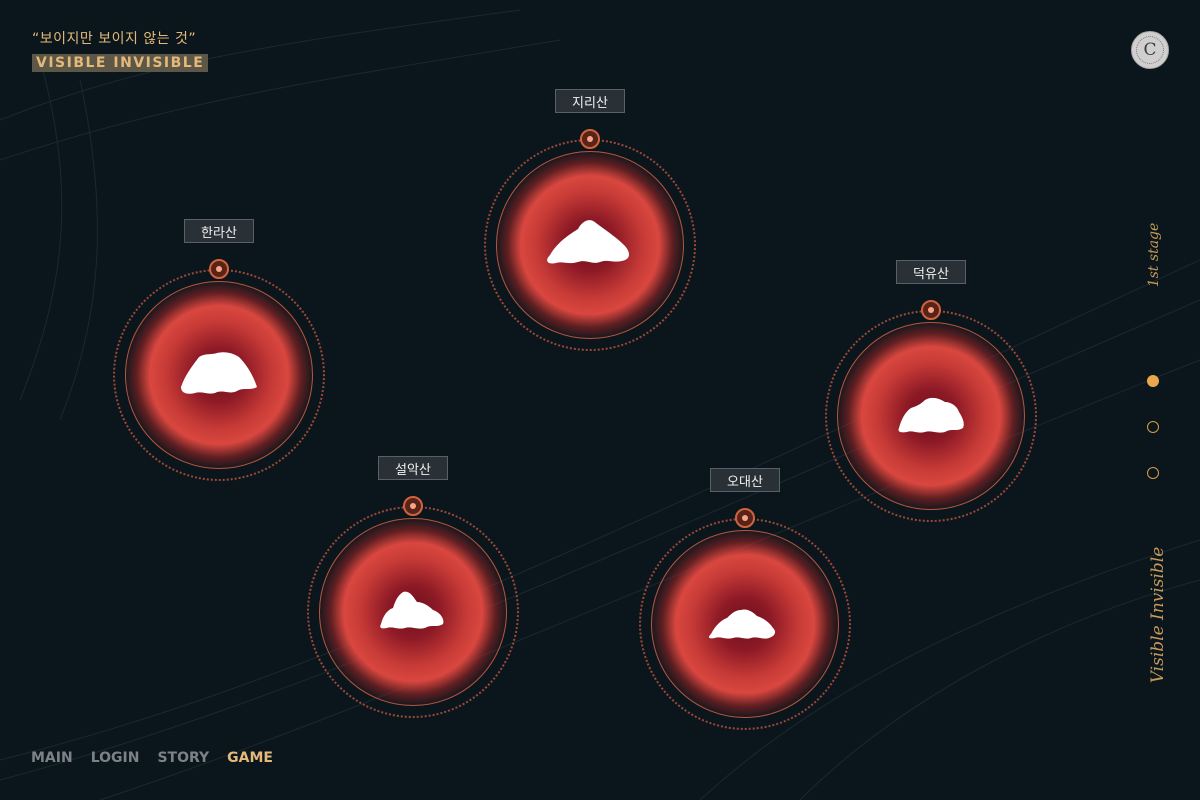 This screenshot has height=800, width=1200. Describe the element at coordinates (120, 50) in the screenshot. I see `brand: “보이지만 보이지 않는 것” VISIBLE INVISIBLE` at that location.